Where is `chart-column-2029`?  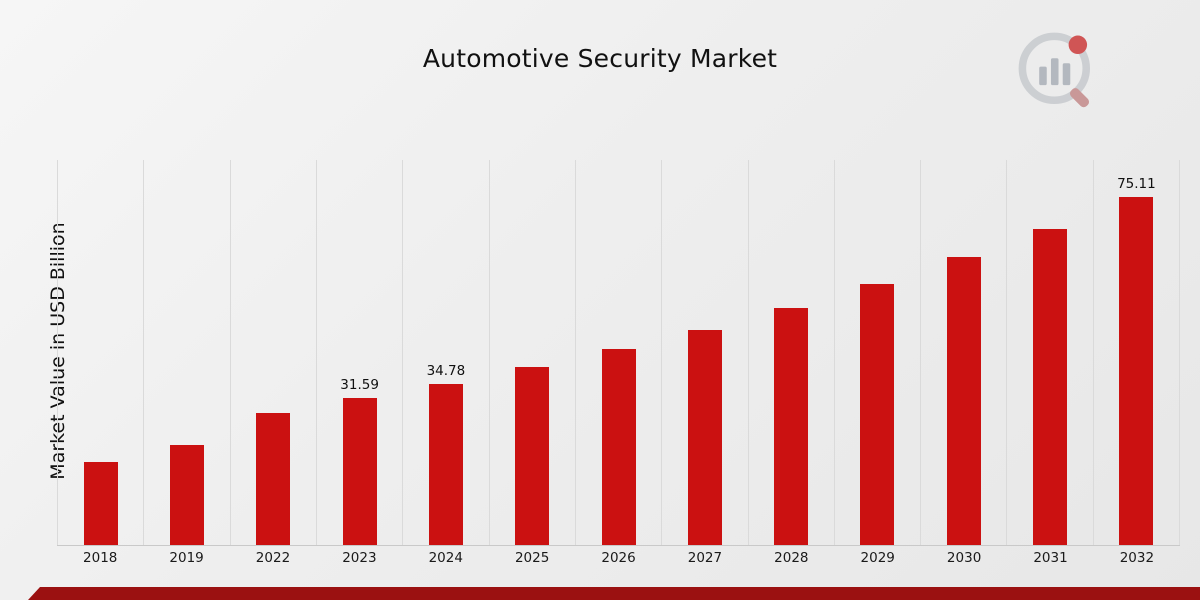 chart-column-2029 is located at coordinates (876, 352).